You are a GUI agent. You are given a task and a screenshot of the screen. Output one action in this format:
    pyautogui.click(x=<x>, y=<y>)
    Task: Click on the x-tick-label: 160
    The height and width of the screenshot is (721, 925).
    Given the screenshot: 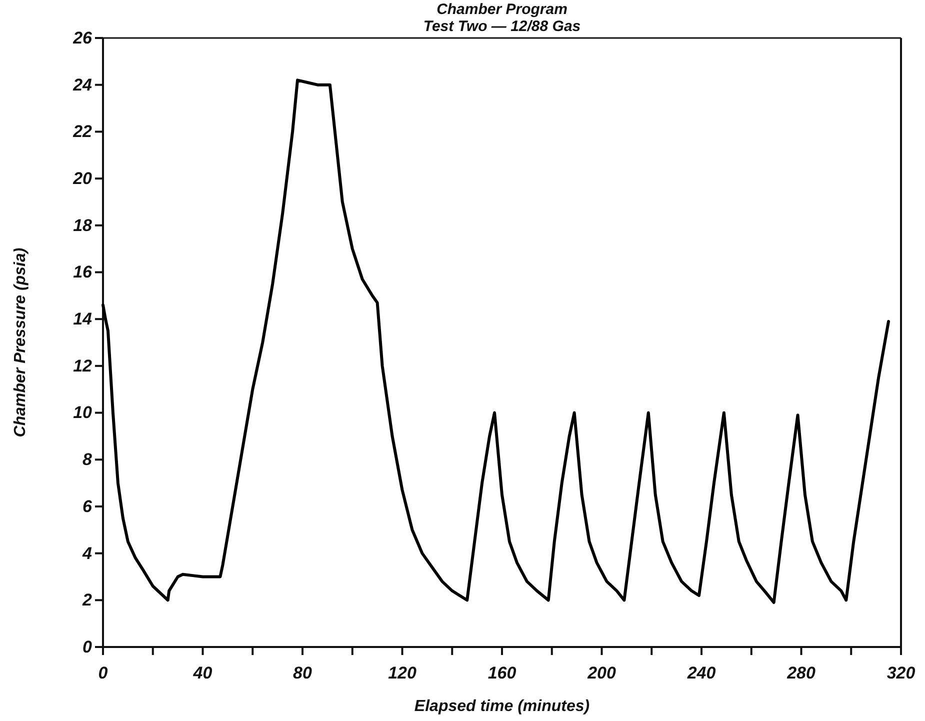 What is the action you would take?
    pyautogui.click(x=502, y=672)
    